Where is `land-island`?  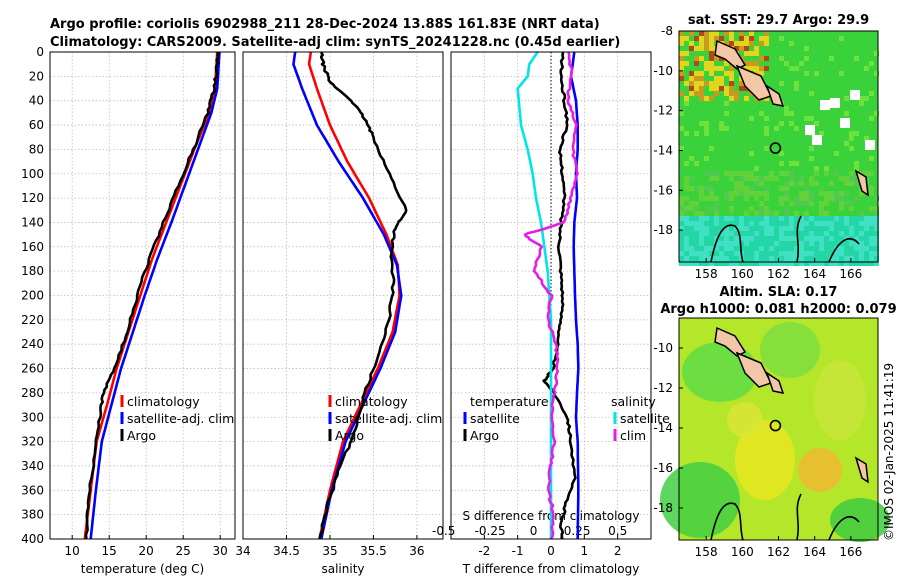 land-island is located at coordinates (730, 341).